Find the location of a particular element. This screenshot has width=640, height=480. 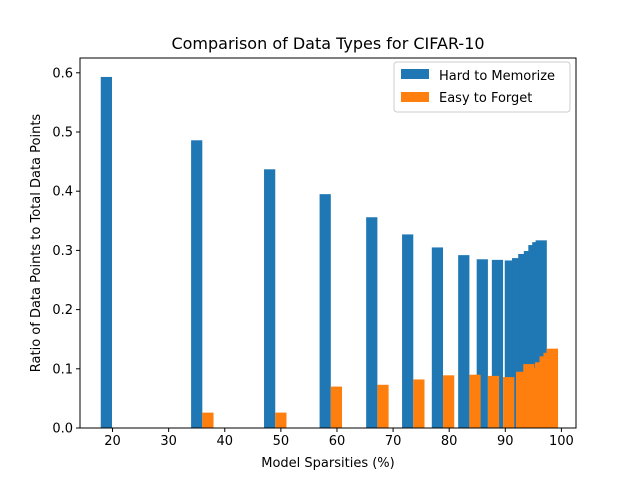

y-tick-label: 0.2 is located at coordinates (62, 310).